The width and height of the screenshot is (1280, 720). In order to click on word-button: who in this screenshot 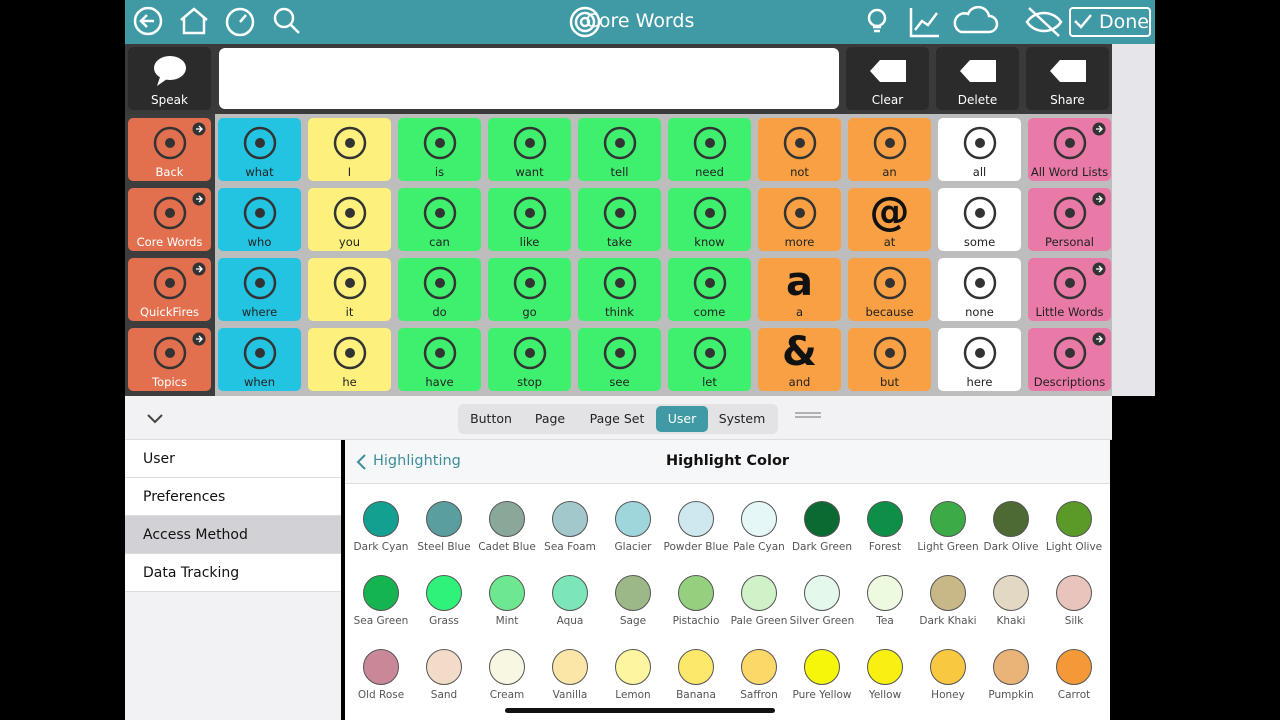, I will do `click(259, 219)`.